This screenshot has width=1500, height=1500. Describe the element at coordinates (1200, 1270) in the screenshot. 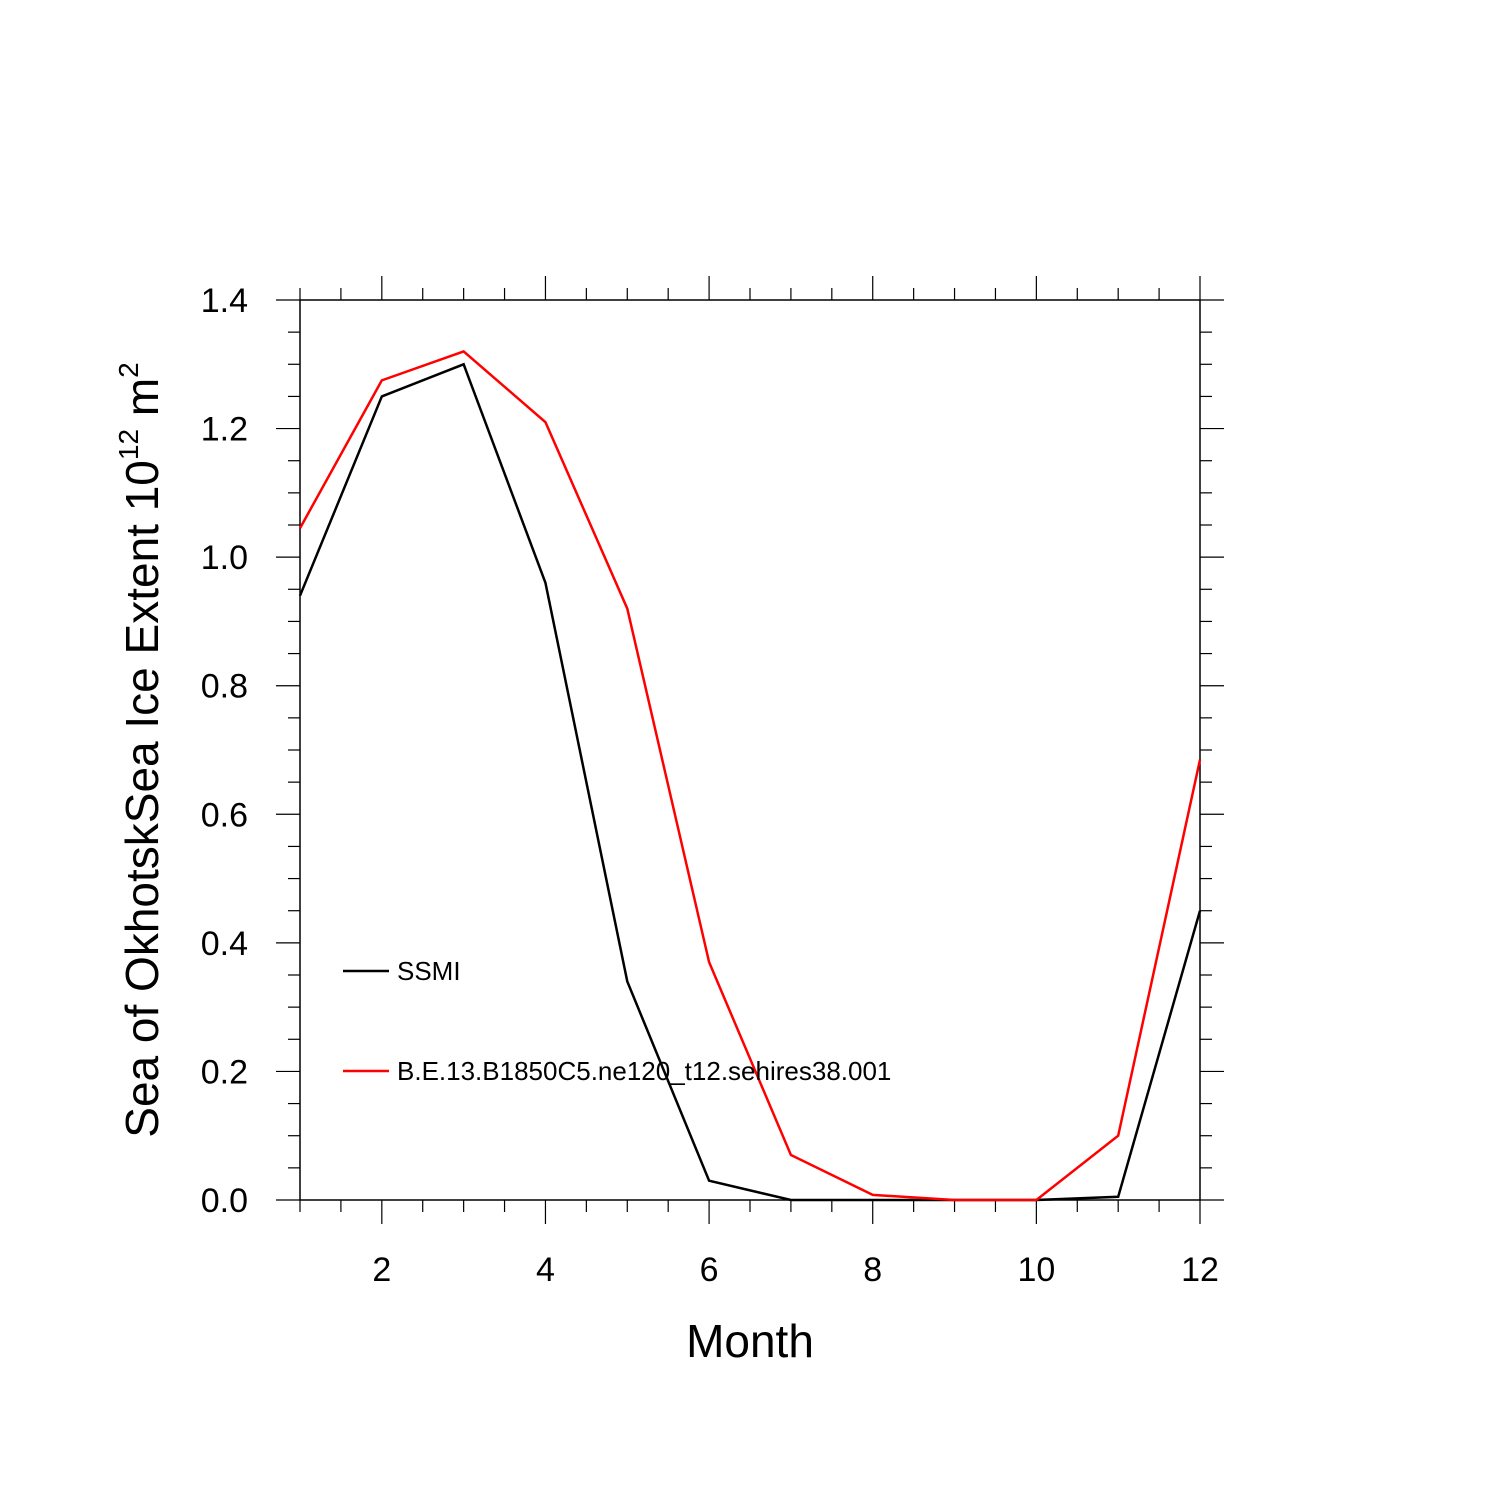

I see `x-tick-label: 12` at that location.